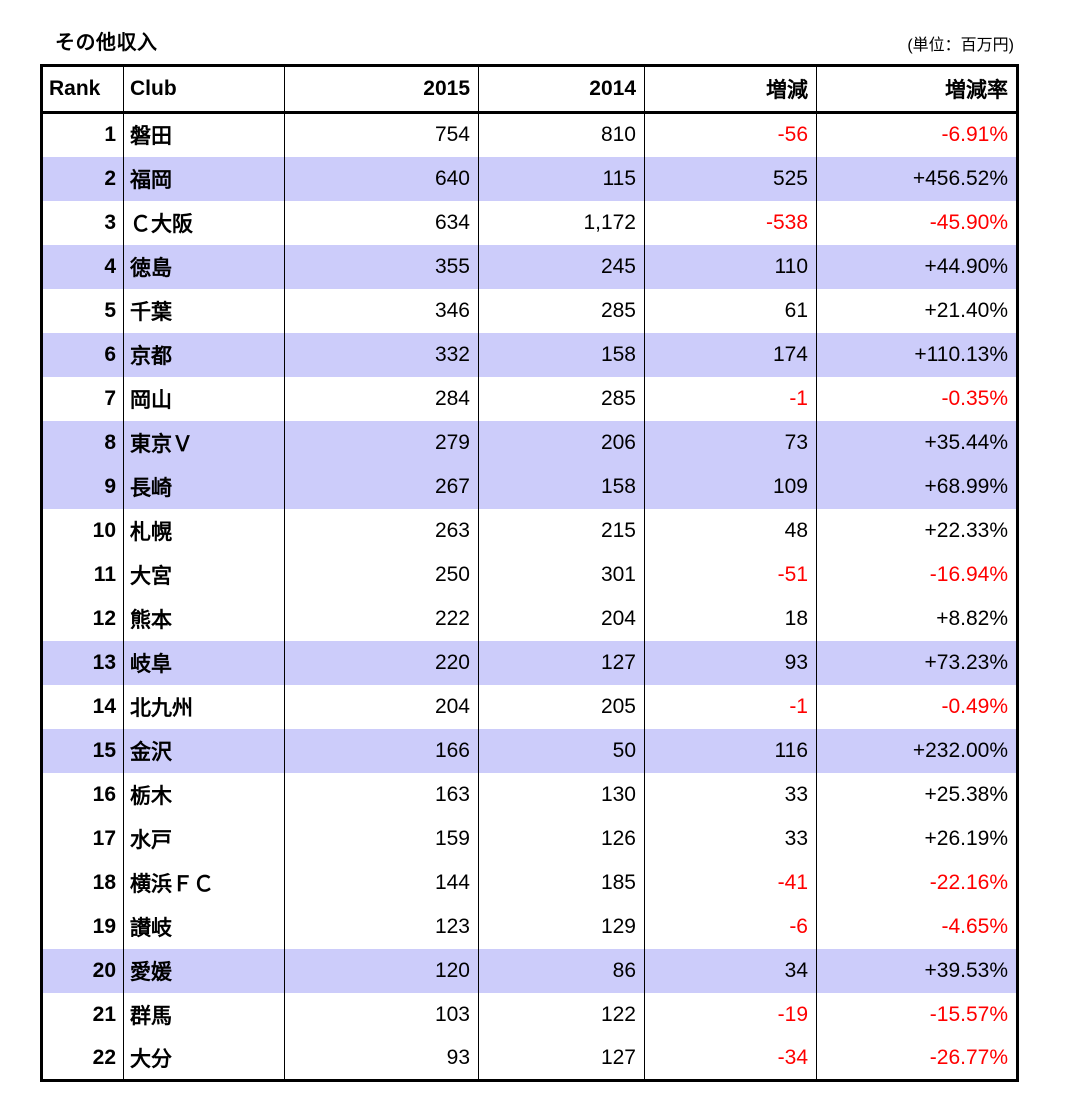 This screenshot has width=1086, height=1116. I want to click on value-2014-cell: 130, so click(561, 794).